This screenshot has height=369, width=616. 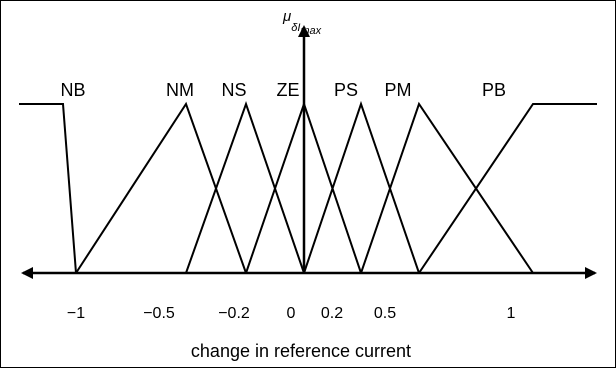 What do you see at coordinates (286, 16) in the screenshot?
I see `y-axis-label-mu: μ` at bounding box center [286, 16].